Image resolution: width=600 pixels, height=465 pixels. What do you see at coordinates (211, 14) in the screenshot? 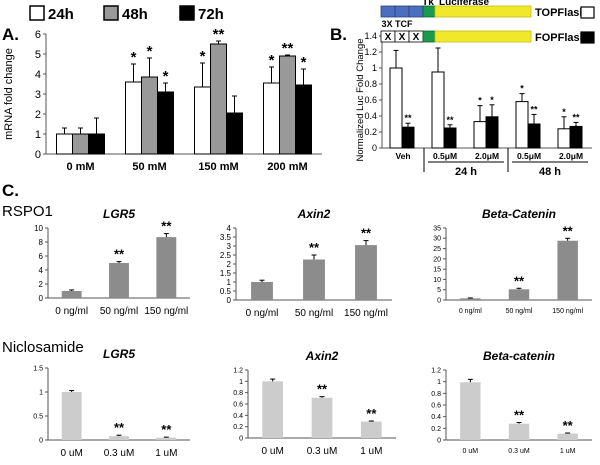
I see `legend-label-72h: 72h` at bounding box center [211, 14].